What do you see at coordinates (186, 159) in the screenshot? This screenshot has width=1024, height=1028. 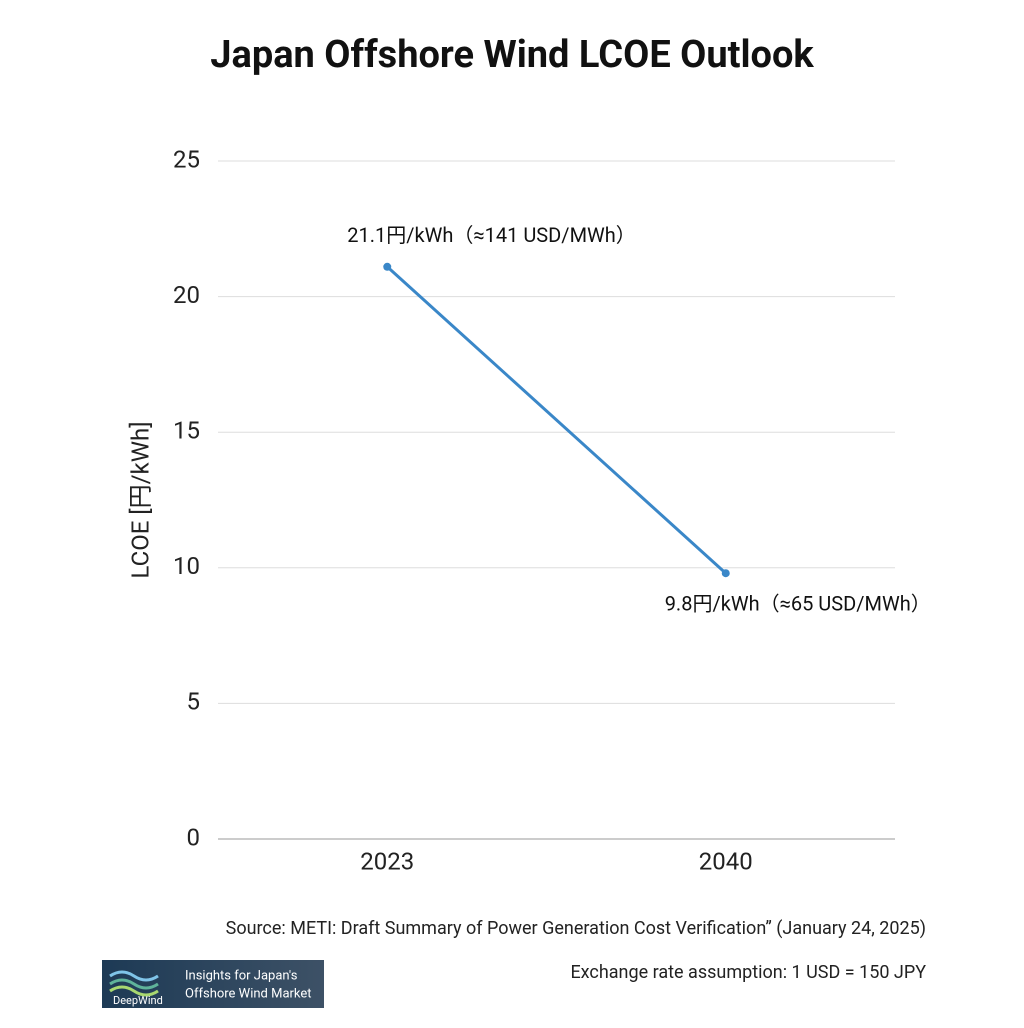 I see `y-tick-label: 25` at bounding box center [186, 159].